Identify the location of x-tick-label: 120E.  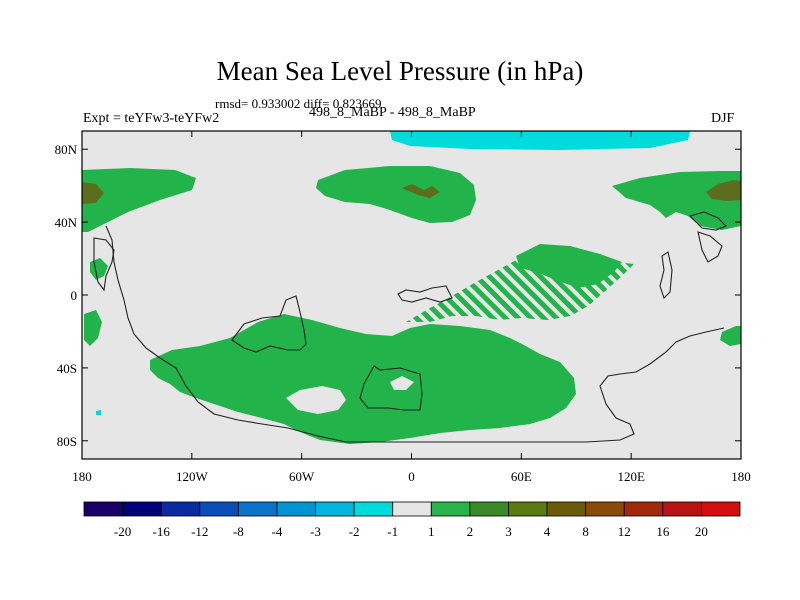
(631, 476).